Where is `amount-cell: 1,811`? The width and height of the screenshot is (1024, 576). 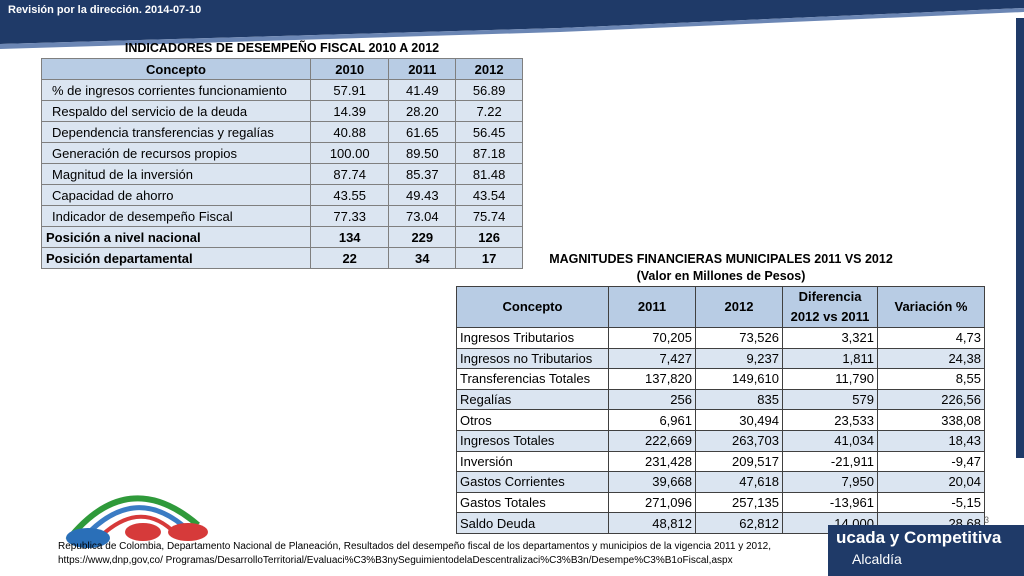 amount-cell: 1,811 is located at coordinates (830, 358).